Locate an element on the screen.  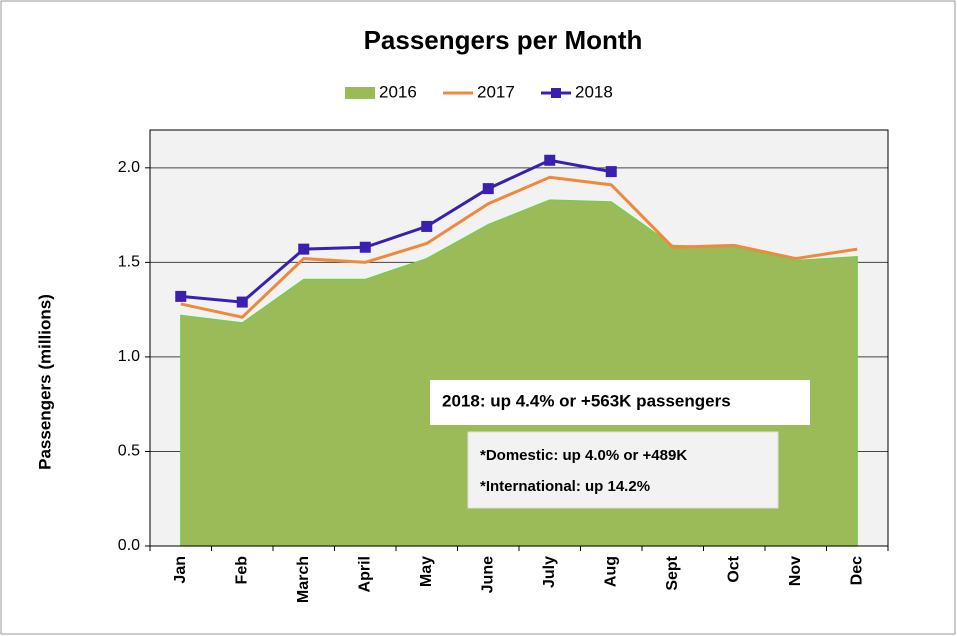
legend-label: 2018 is located at coordinates (594, 91).